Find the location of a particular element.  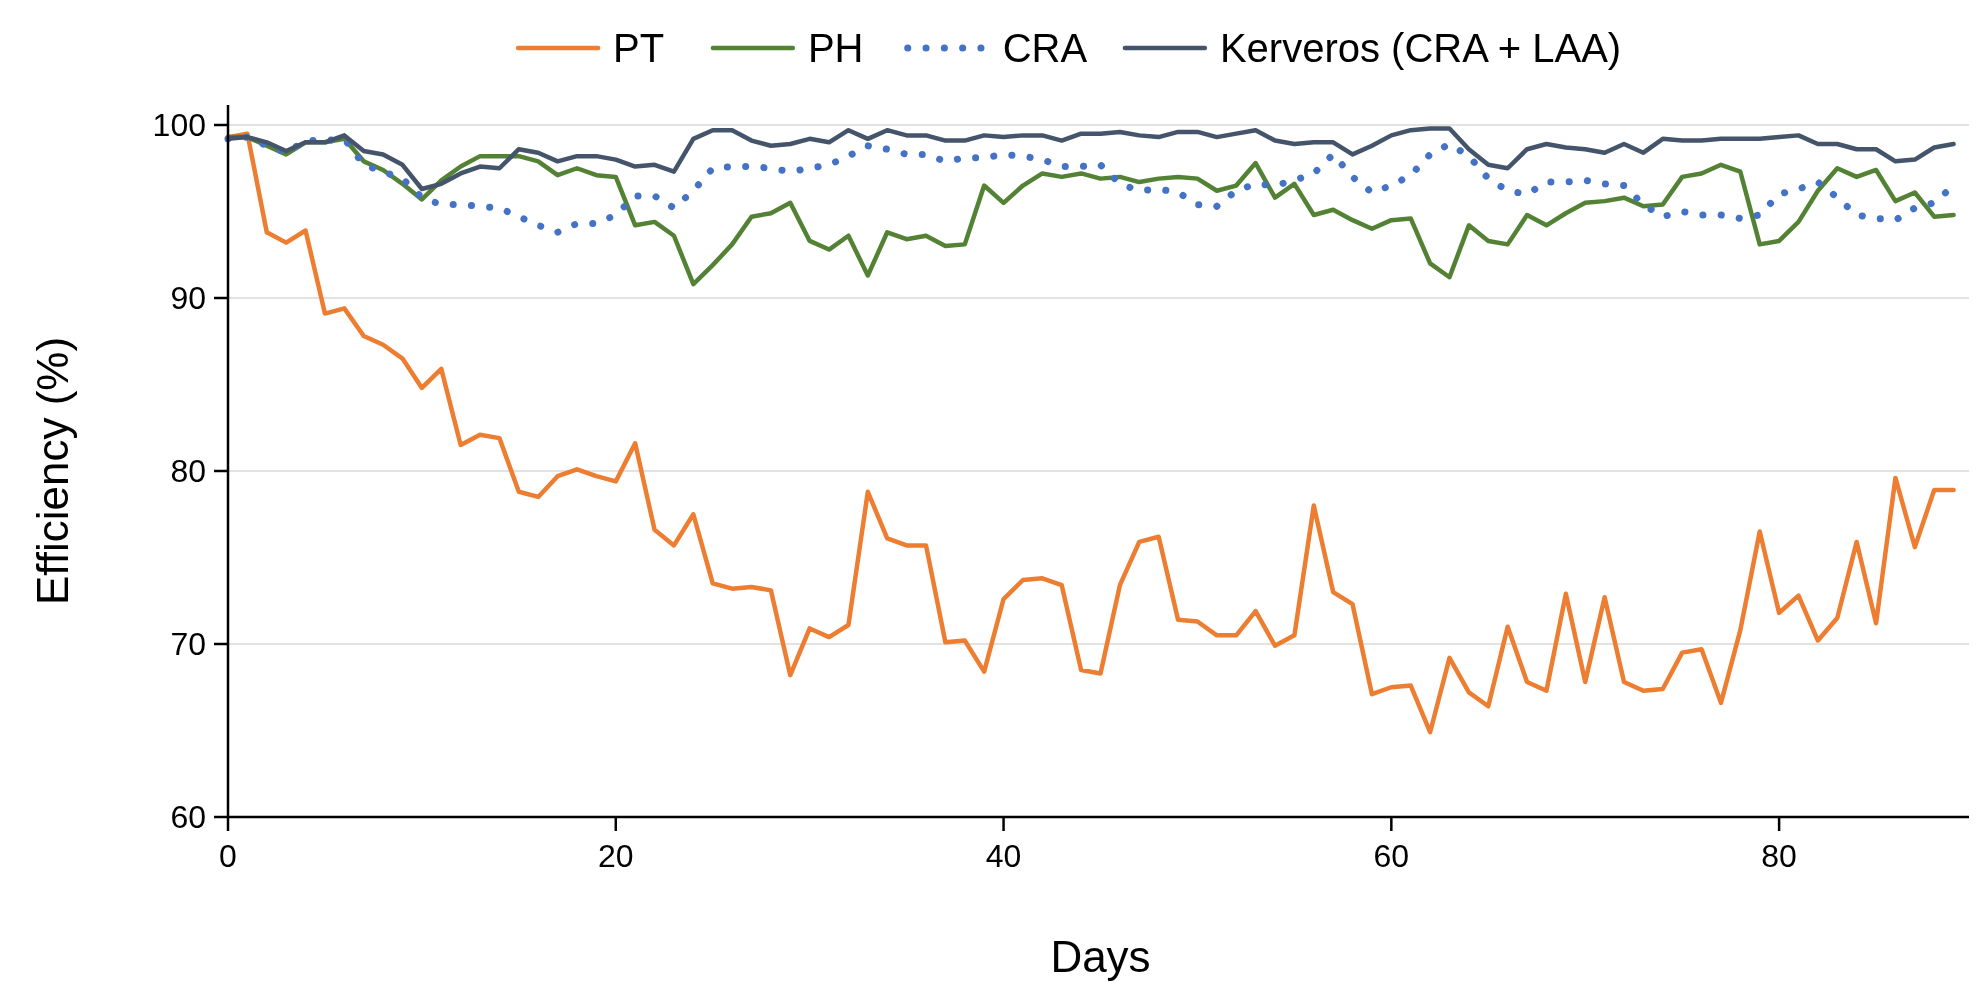

y-tick-label: 100 is located at coordinates (179, 125).